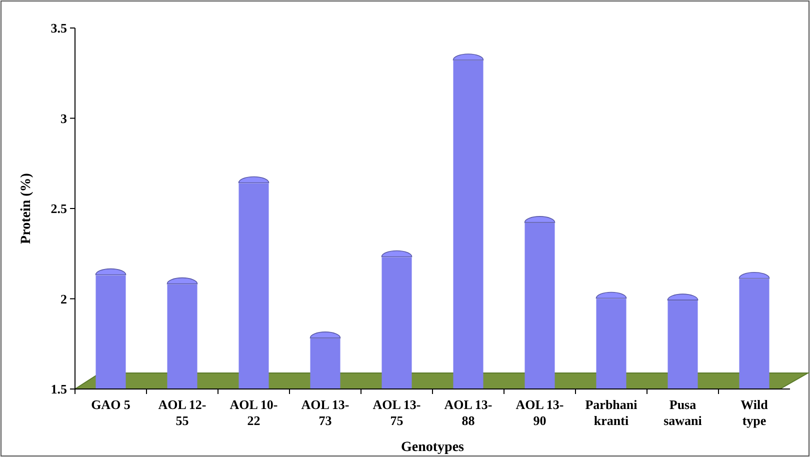  What do you see at coordinates (182, 412) in the screenshot?
I see `x-tick-label: AOL 12-55` at bounding box center [182, 412].